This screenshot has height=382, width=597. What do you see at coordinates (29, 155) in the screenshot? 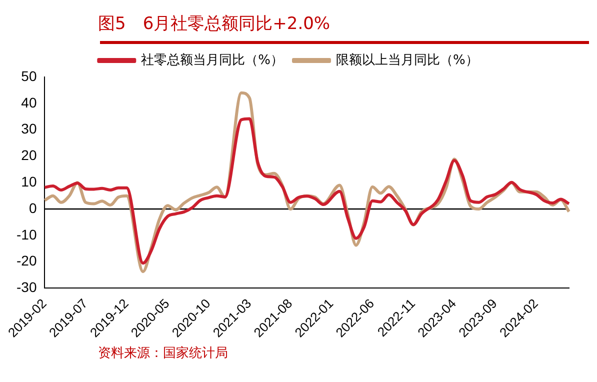
I see `y-tick-label: 20` at bounding box center [29, 155].